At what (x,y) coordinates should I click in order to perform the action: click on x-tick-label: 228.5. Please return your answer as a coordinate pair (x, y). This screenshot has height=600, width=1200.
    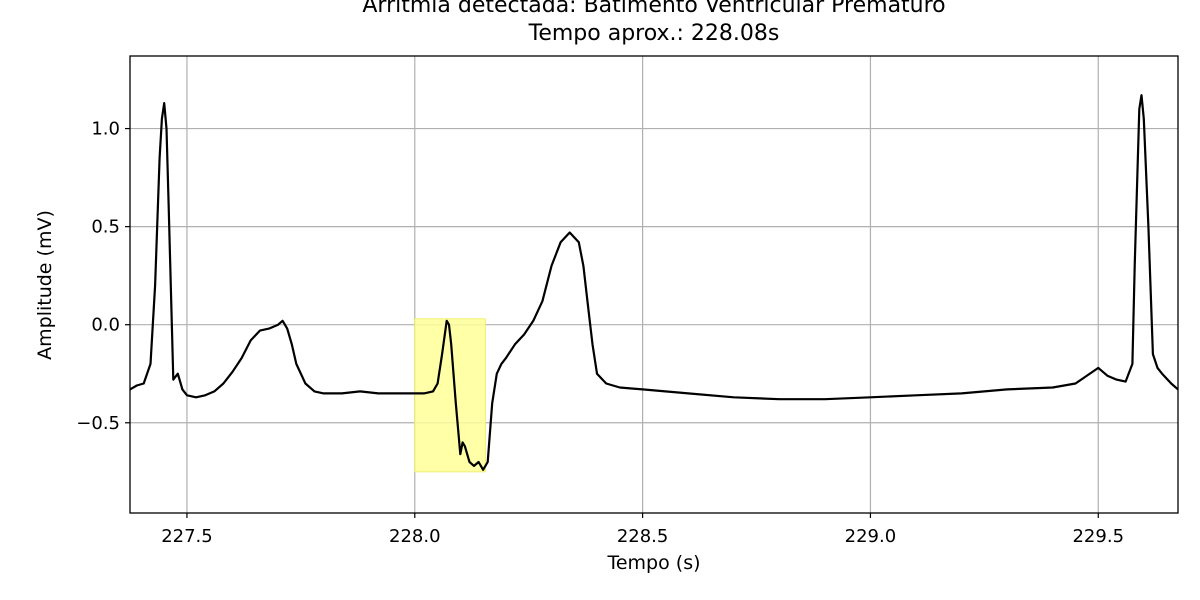
    Looking at the image, I should click on (643, 536).